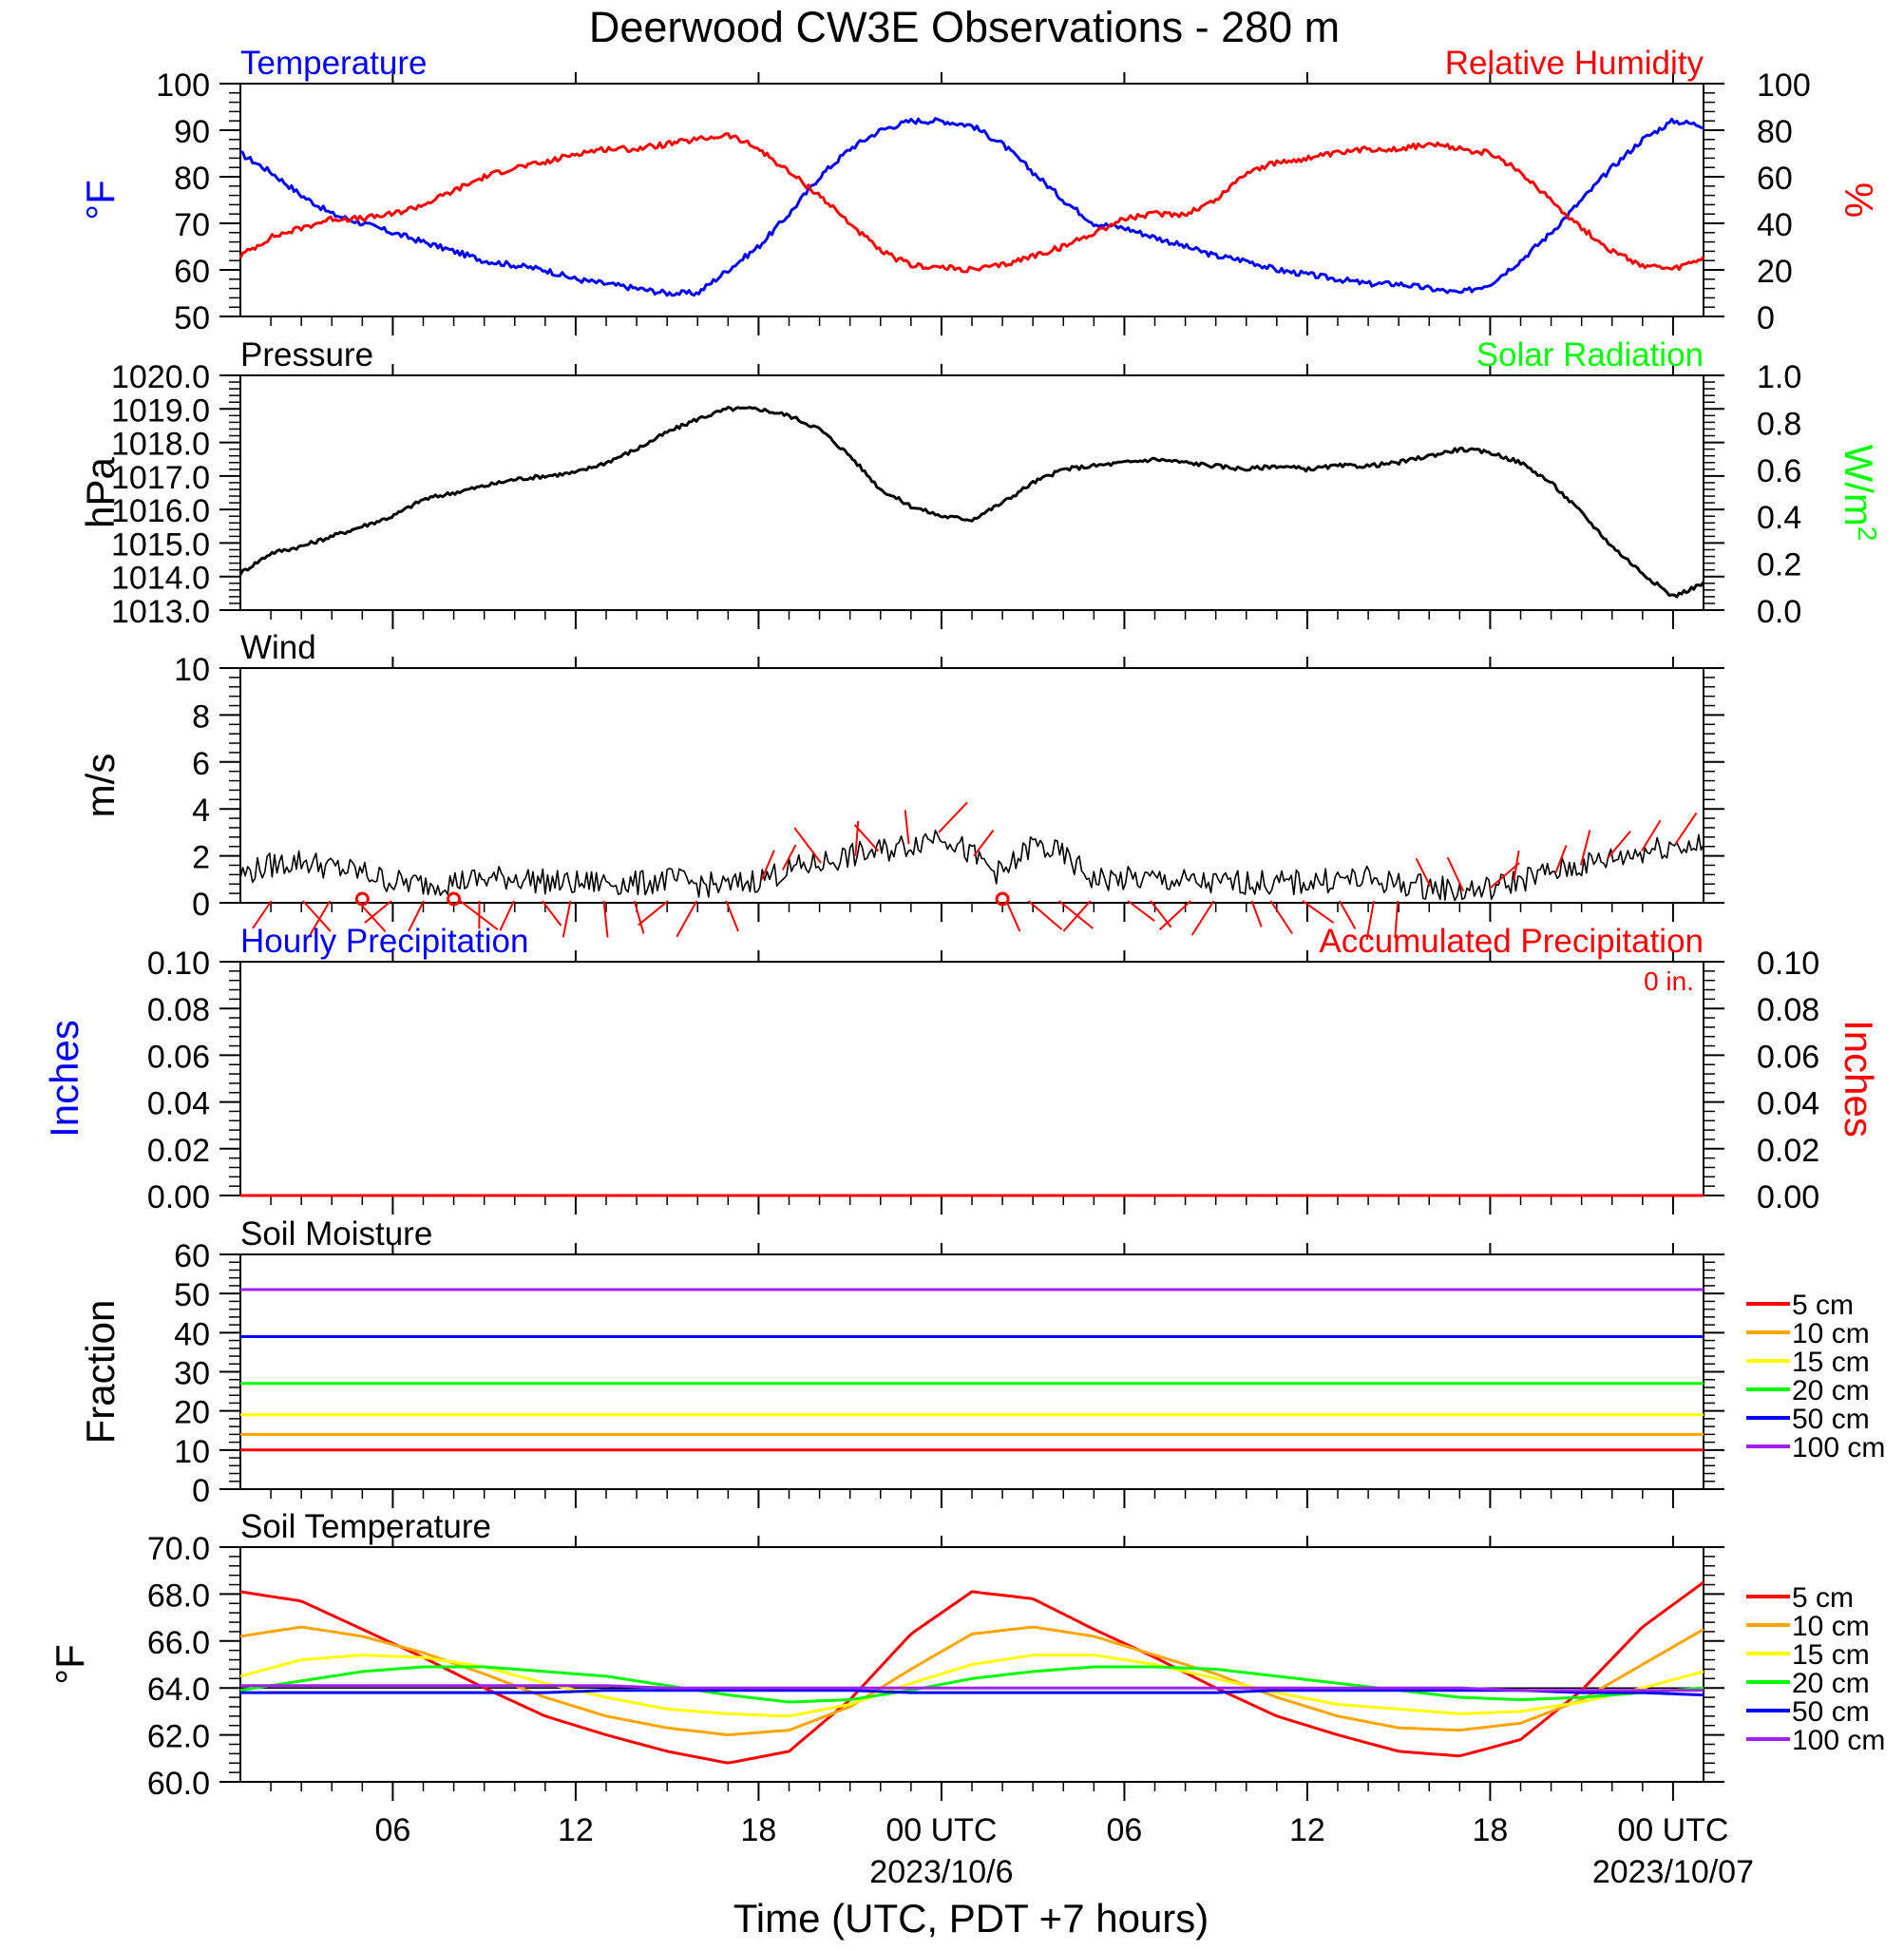 Image resolution: width=1904 pixels, height=1951 pixels. I want to click on y-right-tick-label: 1.0, so click(1779, 377).